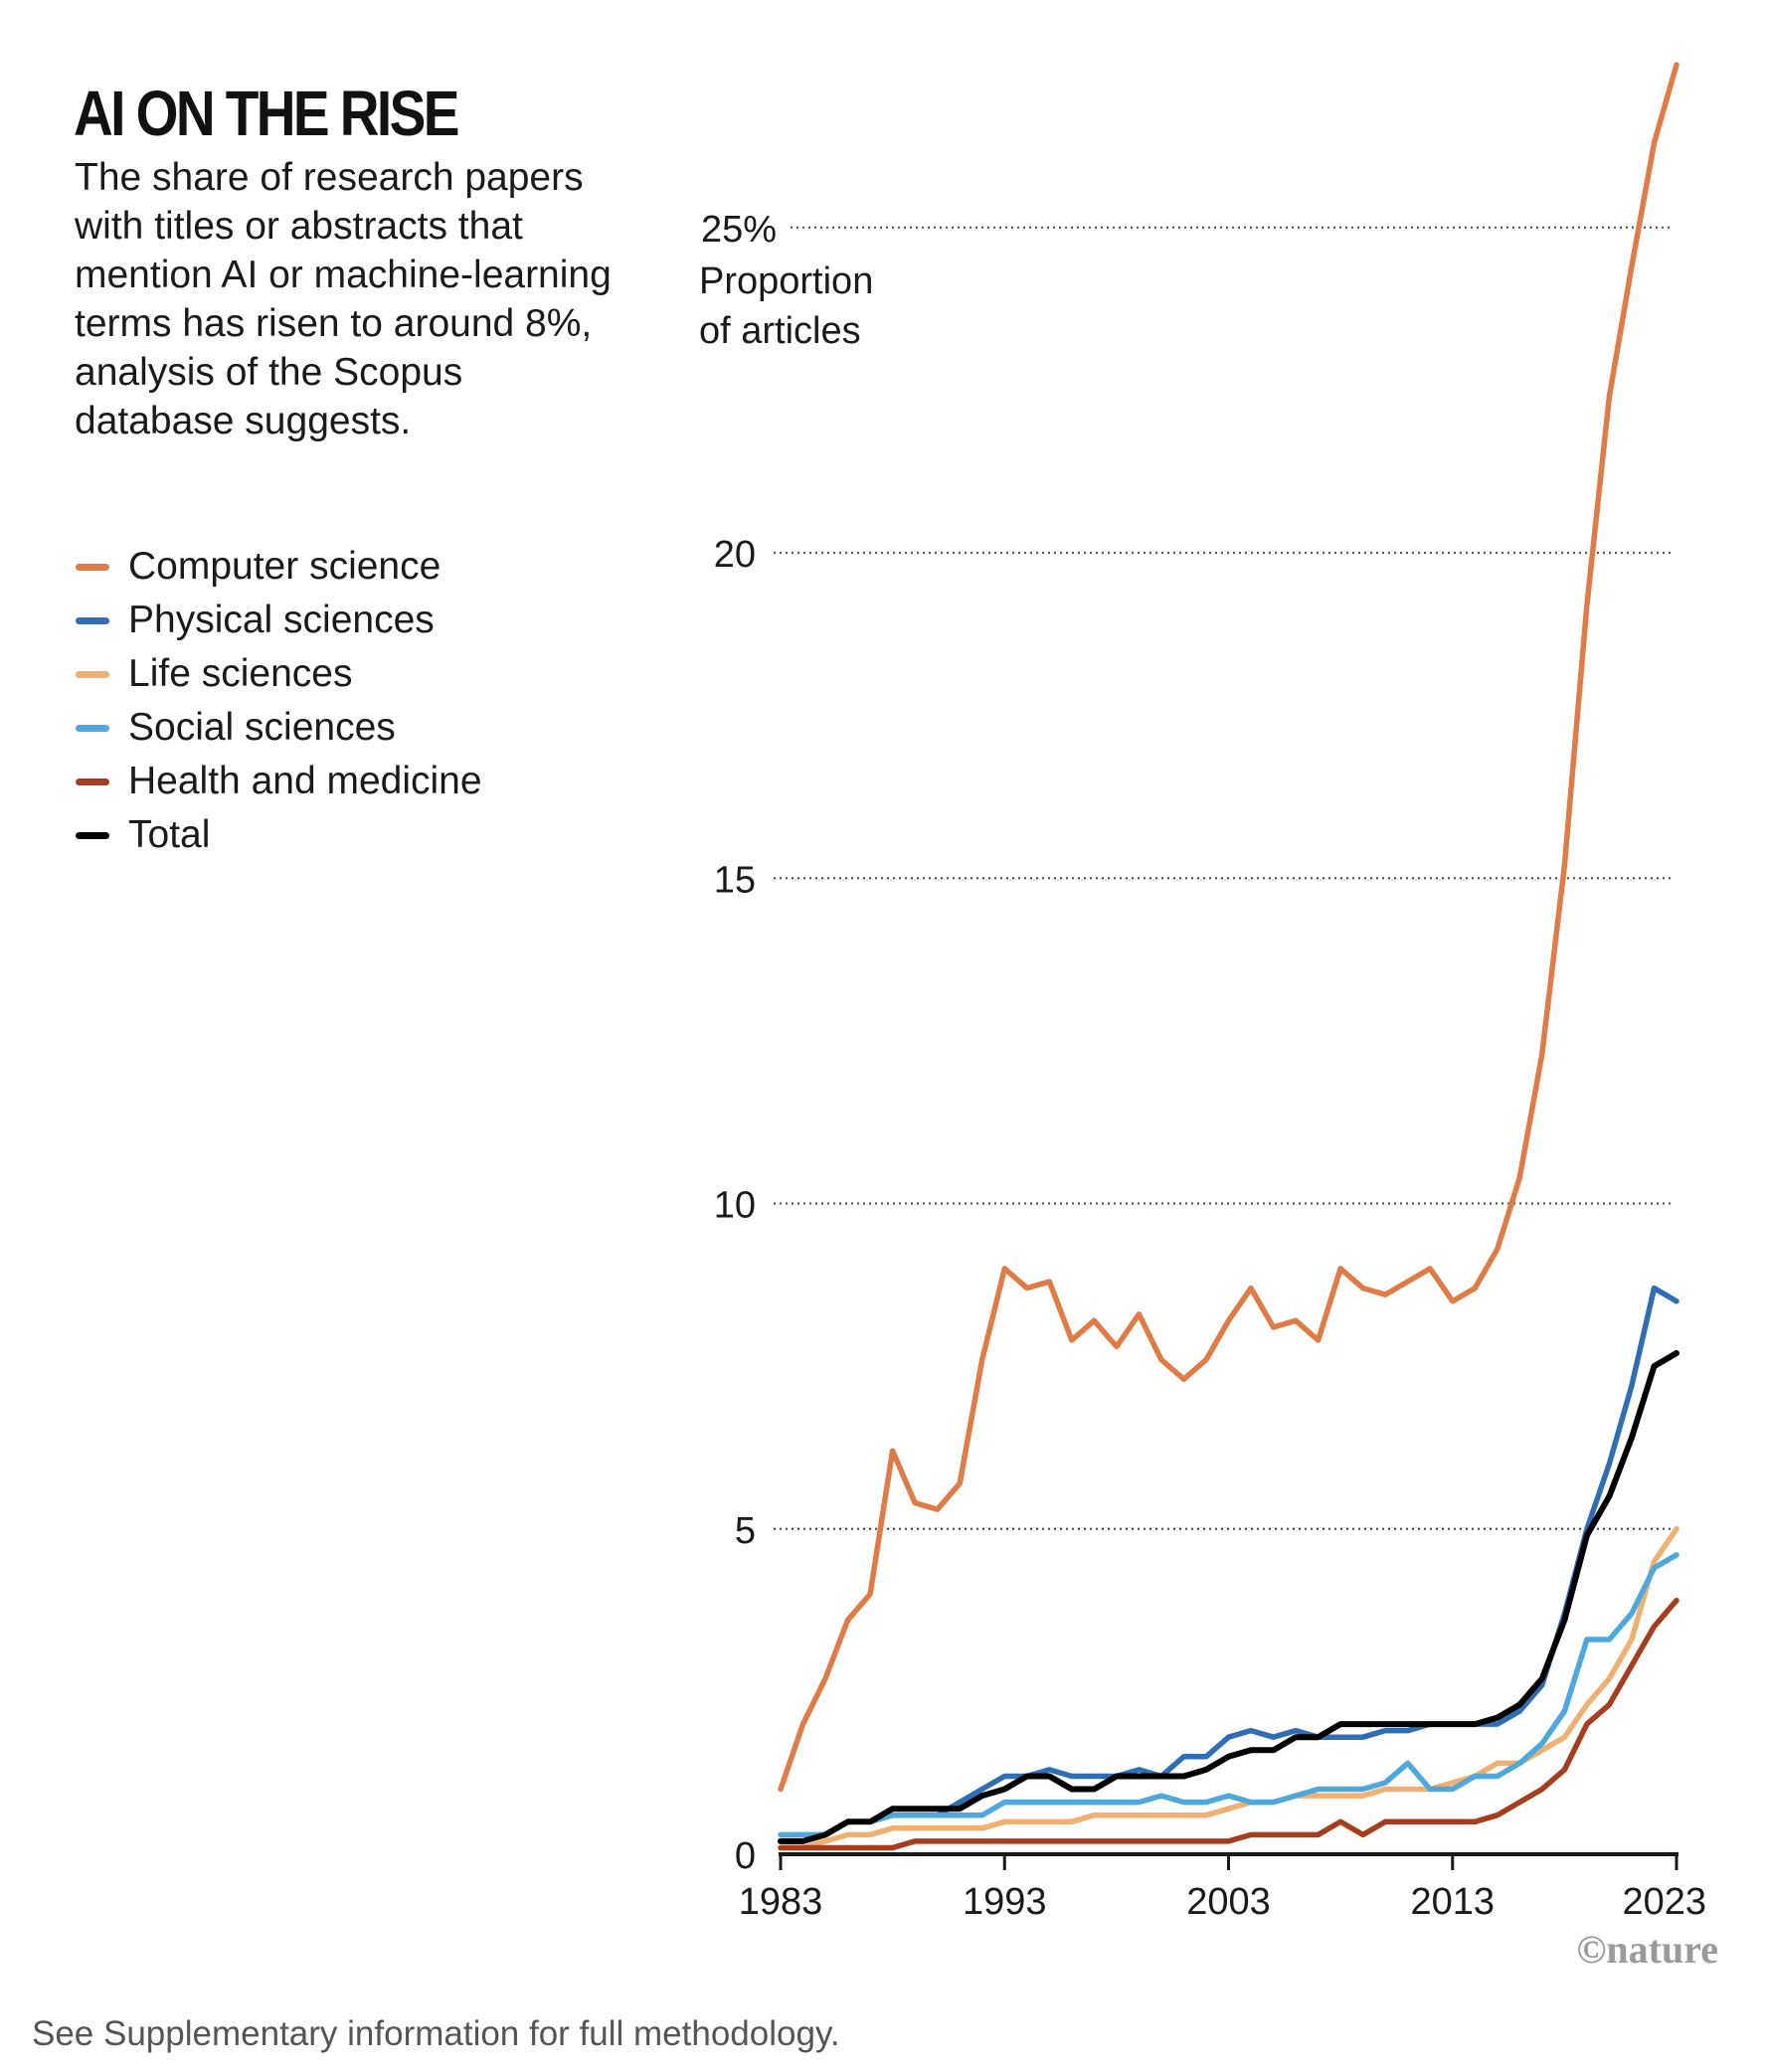 The image size is (1765, 2072). What do you see at coordinates (735, 880) in the screenshot?
I see `y-tick-label: 15` at bounding box center [735, 880].